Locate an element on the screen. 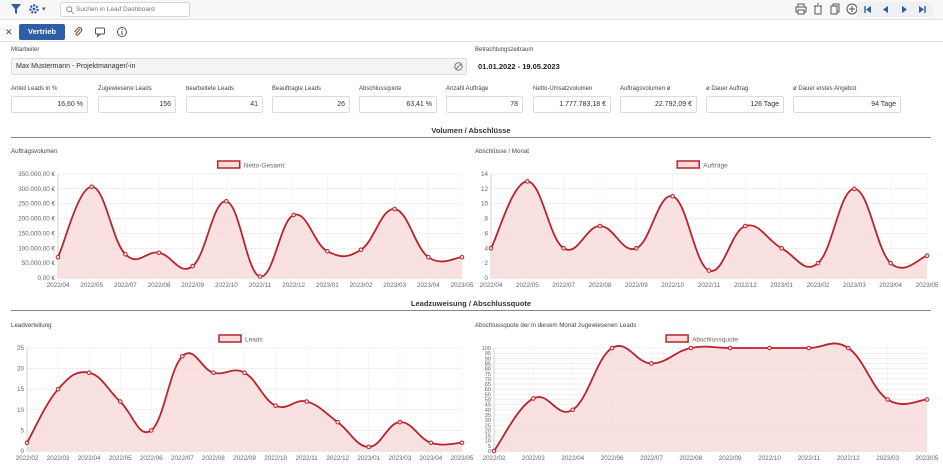 The height and width of the screenshot is (464, 943). search-icon is located at coordinates (70, 10).